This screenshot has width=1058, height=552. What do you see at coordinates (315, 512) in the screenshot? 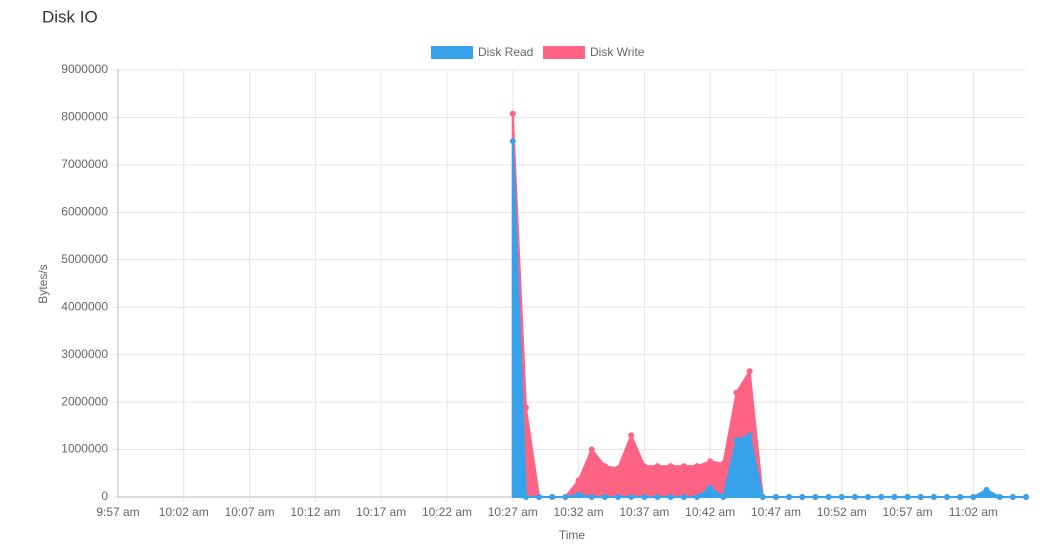
I see `x-tick-label: 10:12 am` at bounding box center [315, 512].